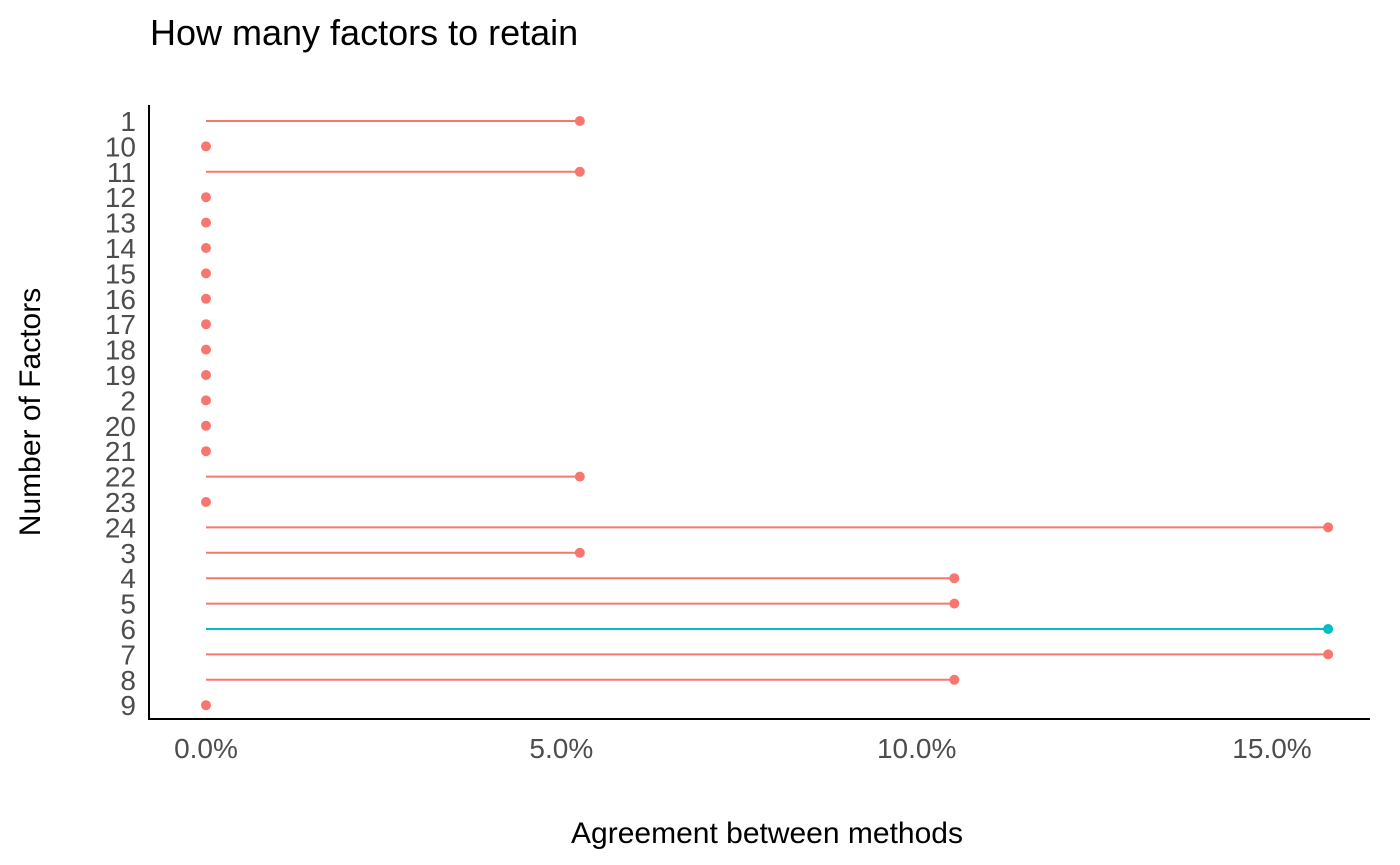 Image resolution: width=1400 pixels, height=865 pixels. What do you see at coordinates (120, 375) in the screenshot?
I see `y-tick-label: 19` at bounding box center [120, 375].